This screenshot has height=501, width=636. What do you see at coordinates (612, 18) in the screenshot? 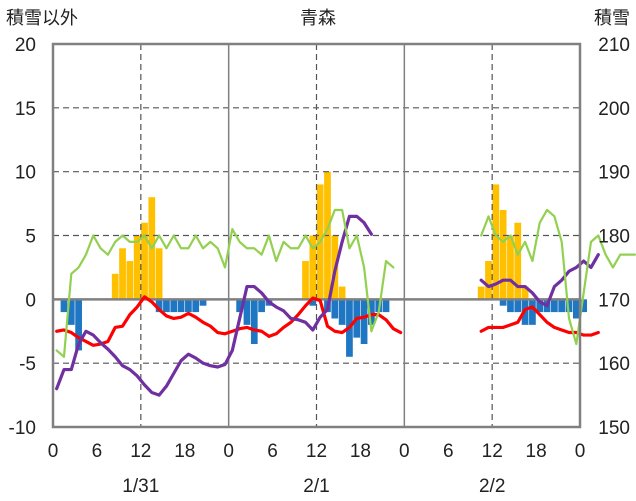
I see `right-axis-label: 積雪` at bounding box center [612, 18].